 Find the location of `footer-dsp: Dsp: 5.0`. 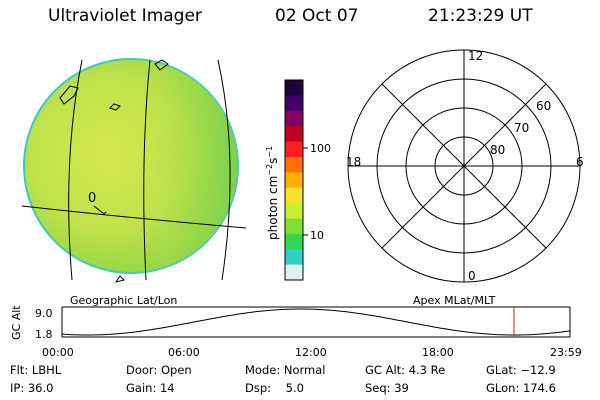

footer-dsp: Dsp: 5.0 is located at coordinates (274, 388).